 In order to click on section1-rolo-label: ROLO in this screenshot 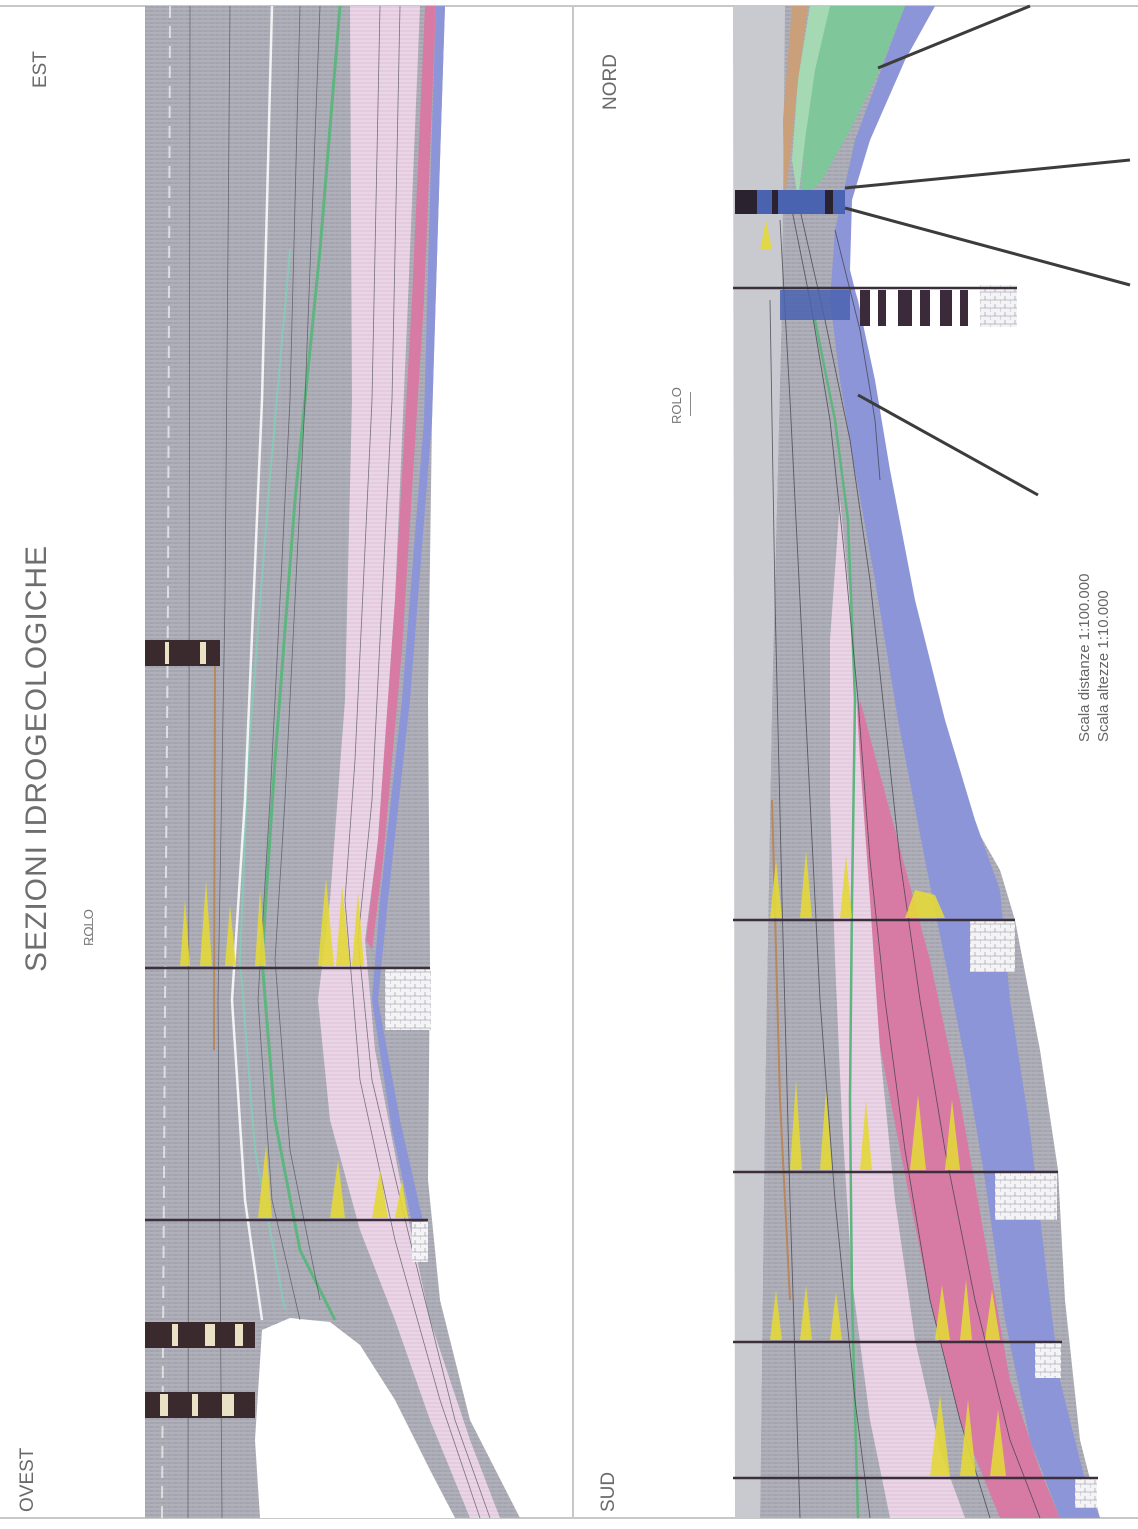, I will do `click(88, 927)`.